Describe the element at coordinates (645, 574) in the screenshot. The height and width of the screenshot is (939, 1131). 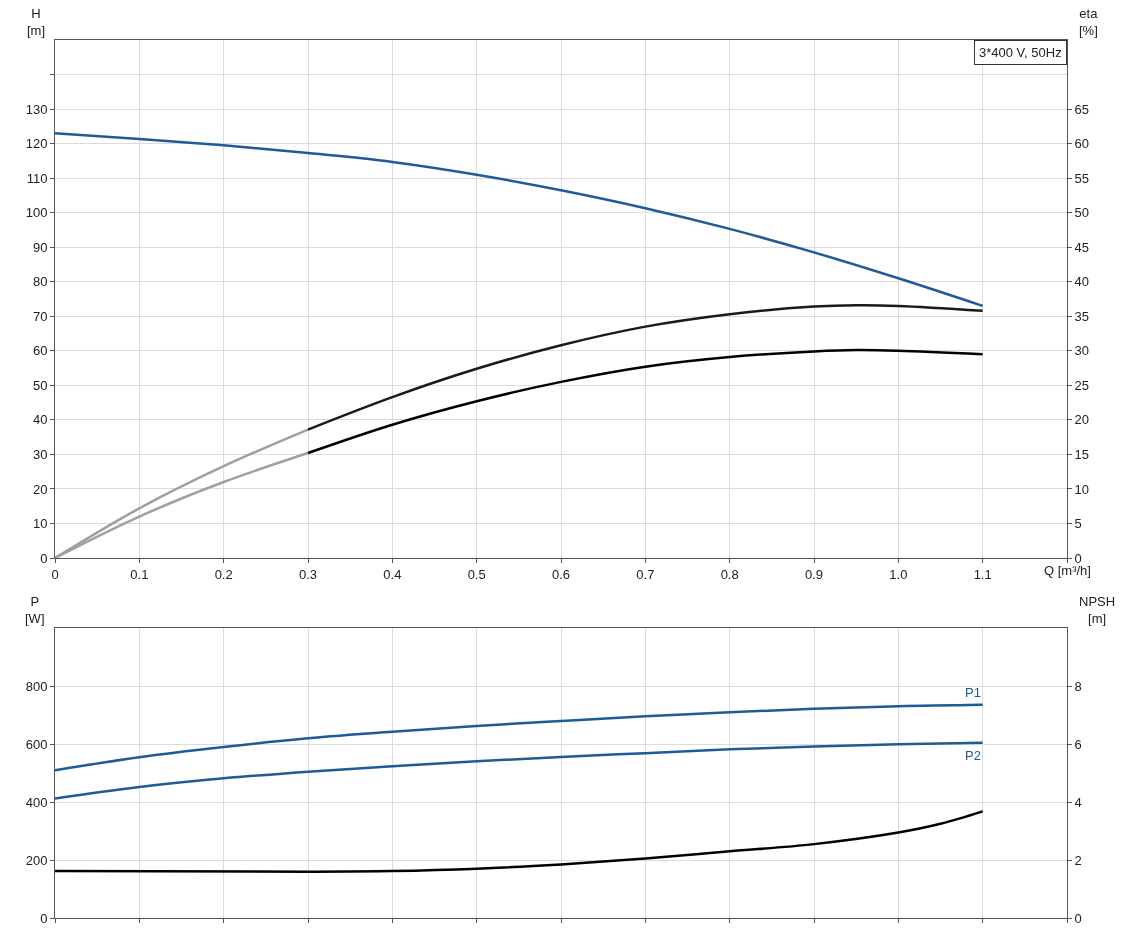
I see `x-tick-label: 0.7` at that location.